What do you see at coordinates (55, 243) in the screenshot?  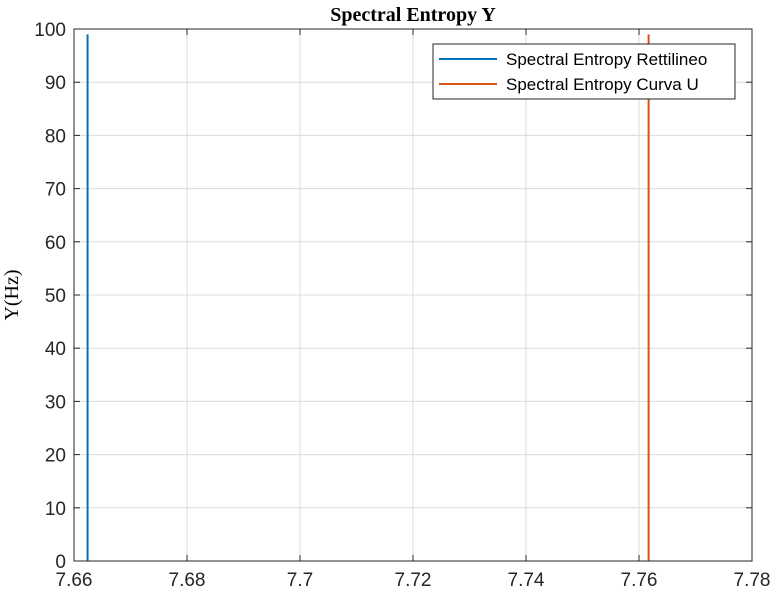 I see `y-tick-label: 60` at bounding box center [55, 243].